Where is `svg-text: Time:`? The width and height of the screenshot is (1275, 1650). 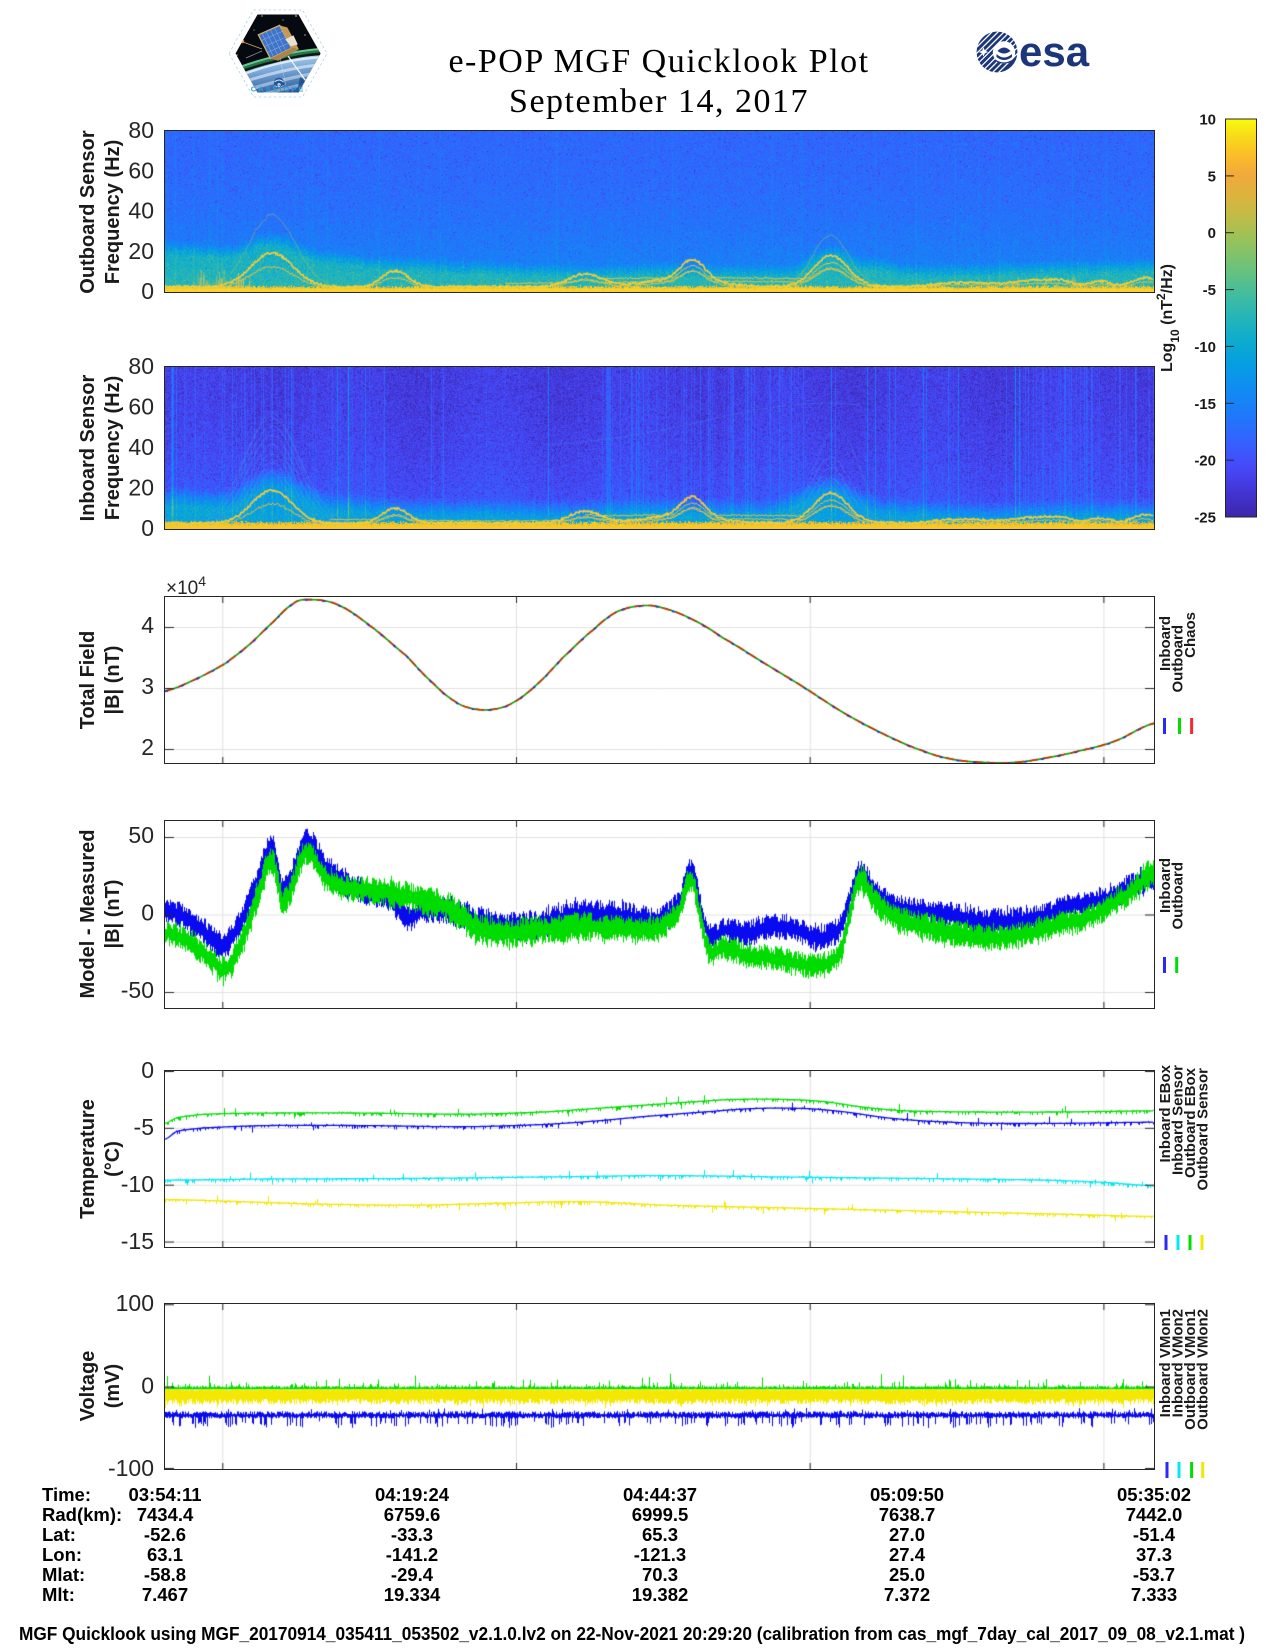
svg-text: Time: is located at coordinates (66, 1494).